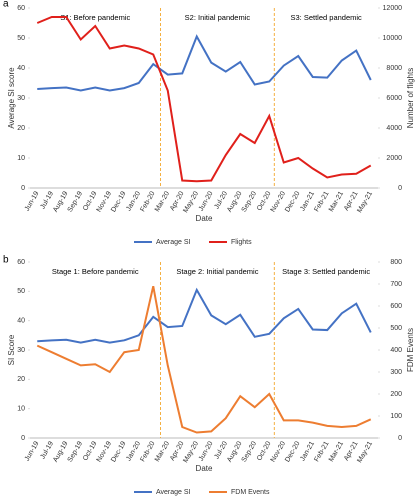 This screenshot has height=500, width=418. Describe the element at coordinates (95, 17) in the screenshot. I see `period-label: S1: Before pandemic` at that location.